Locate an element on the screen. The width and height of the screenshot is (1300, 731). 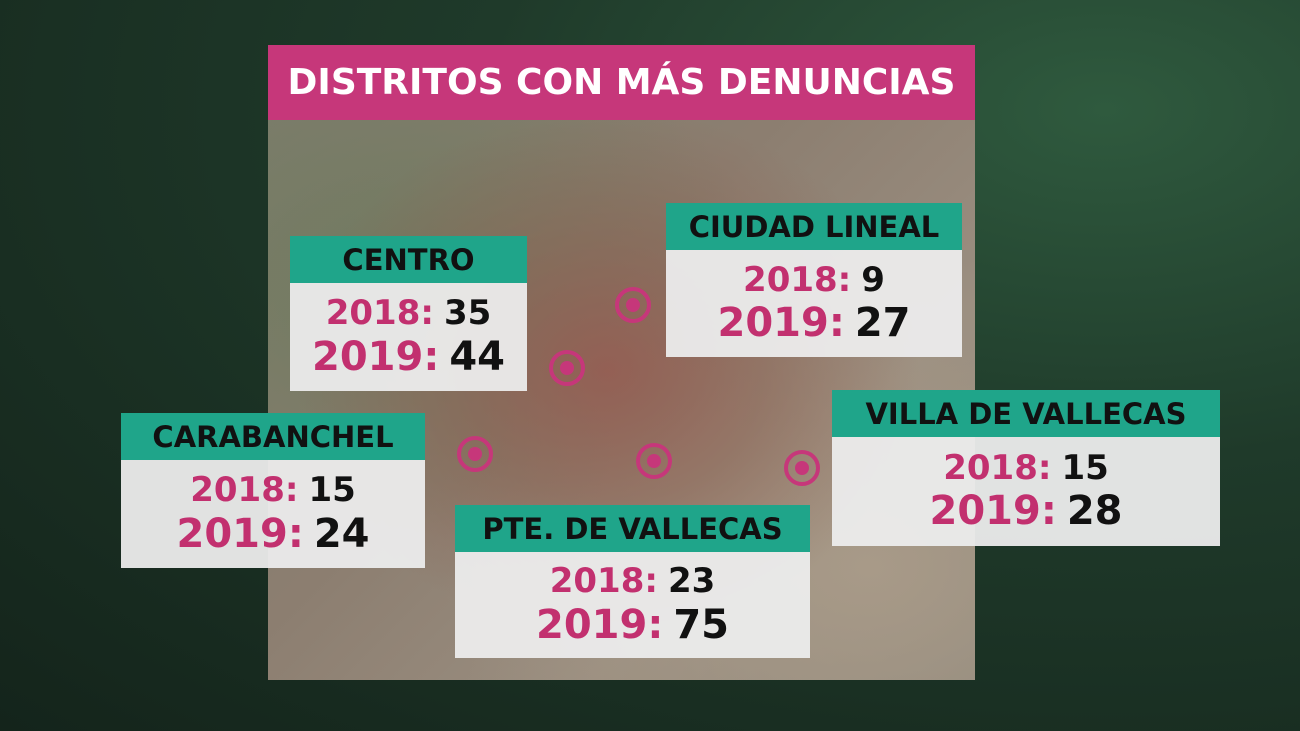
count: 35 is located at coordinates (467, 313).